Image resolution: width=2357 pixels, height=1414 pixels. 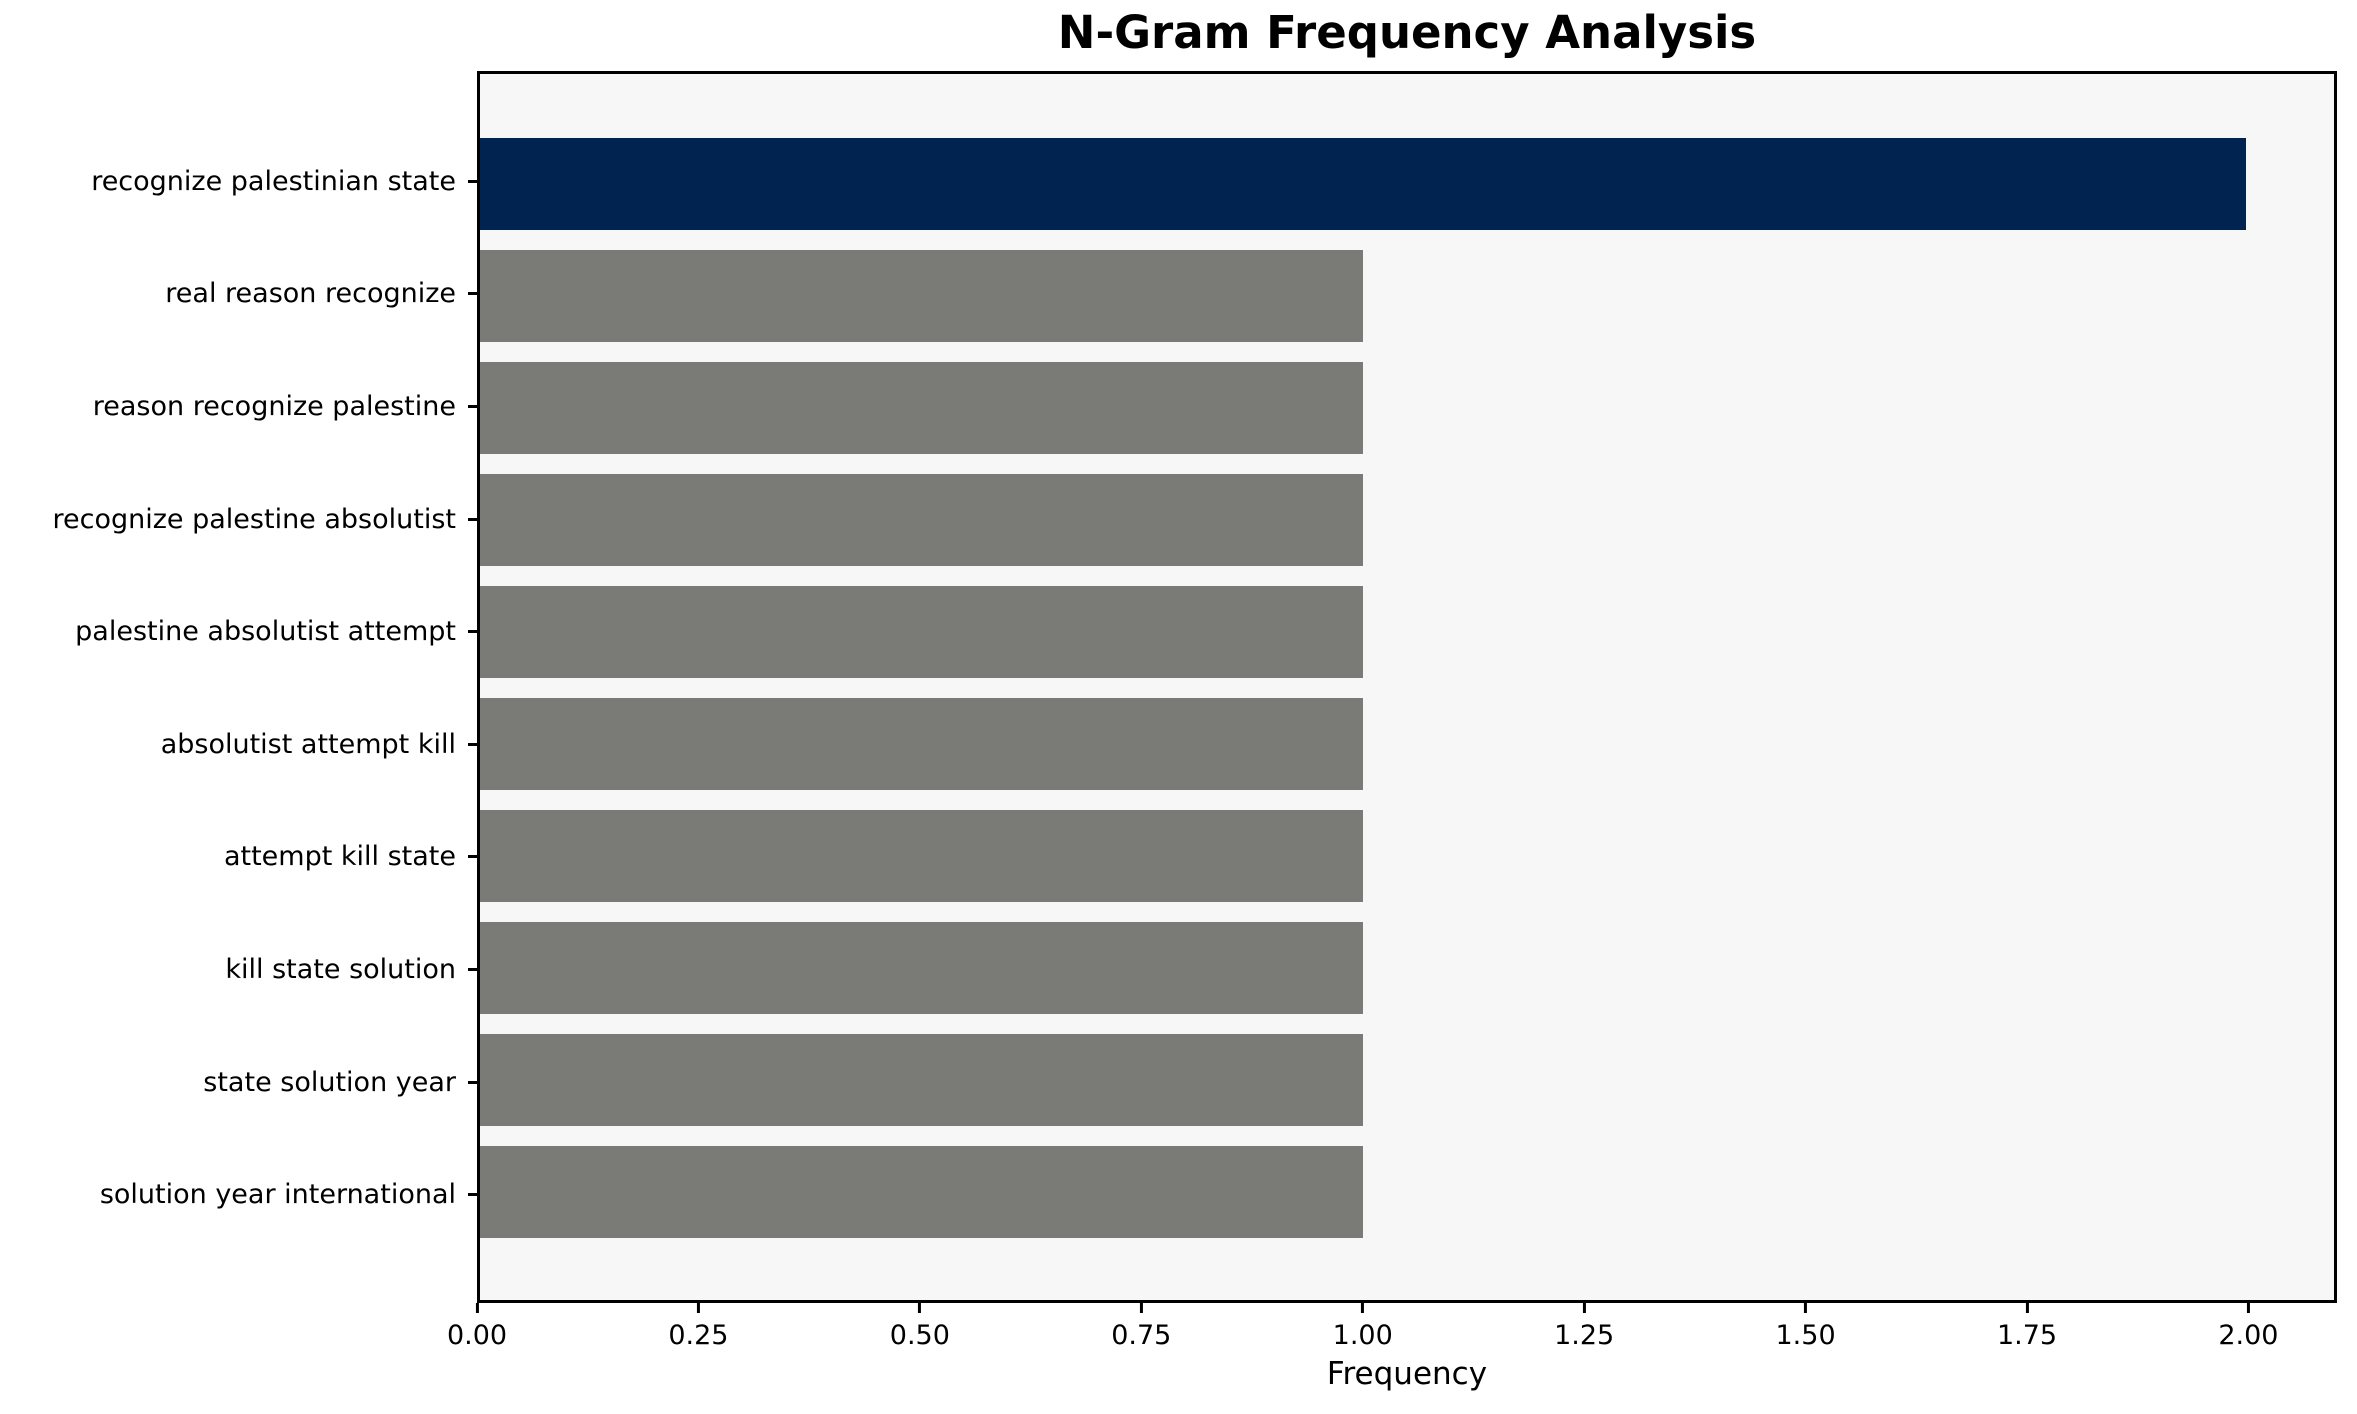 I want to click on x-tick: 0.50, so click(x=920, y=1327).